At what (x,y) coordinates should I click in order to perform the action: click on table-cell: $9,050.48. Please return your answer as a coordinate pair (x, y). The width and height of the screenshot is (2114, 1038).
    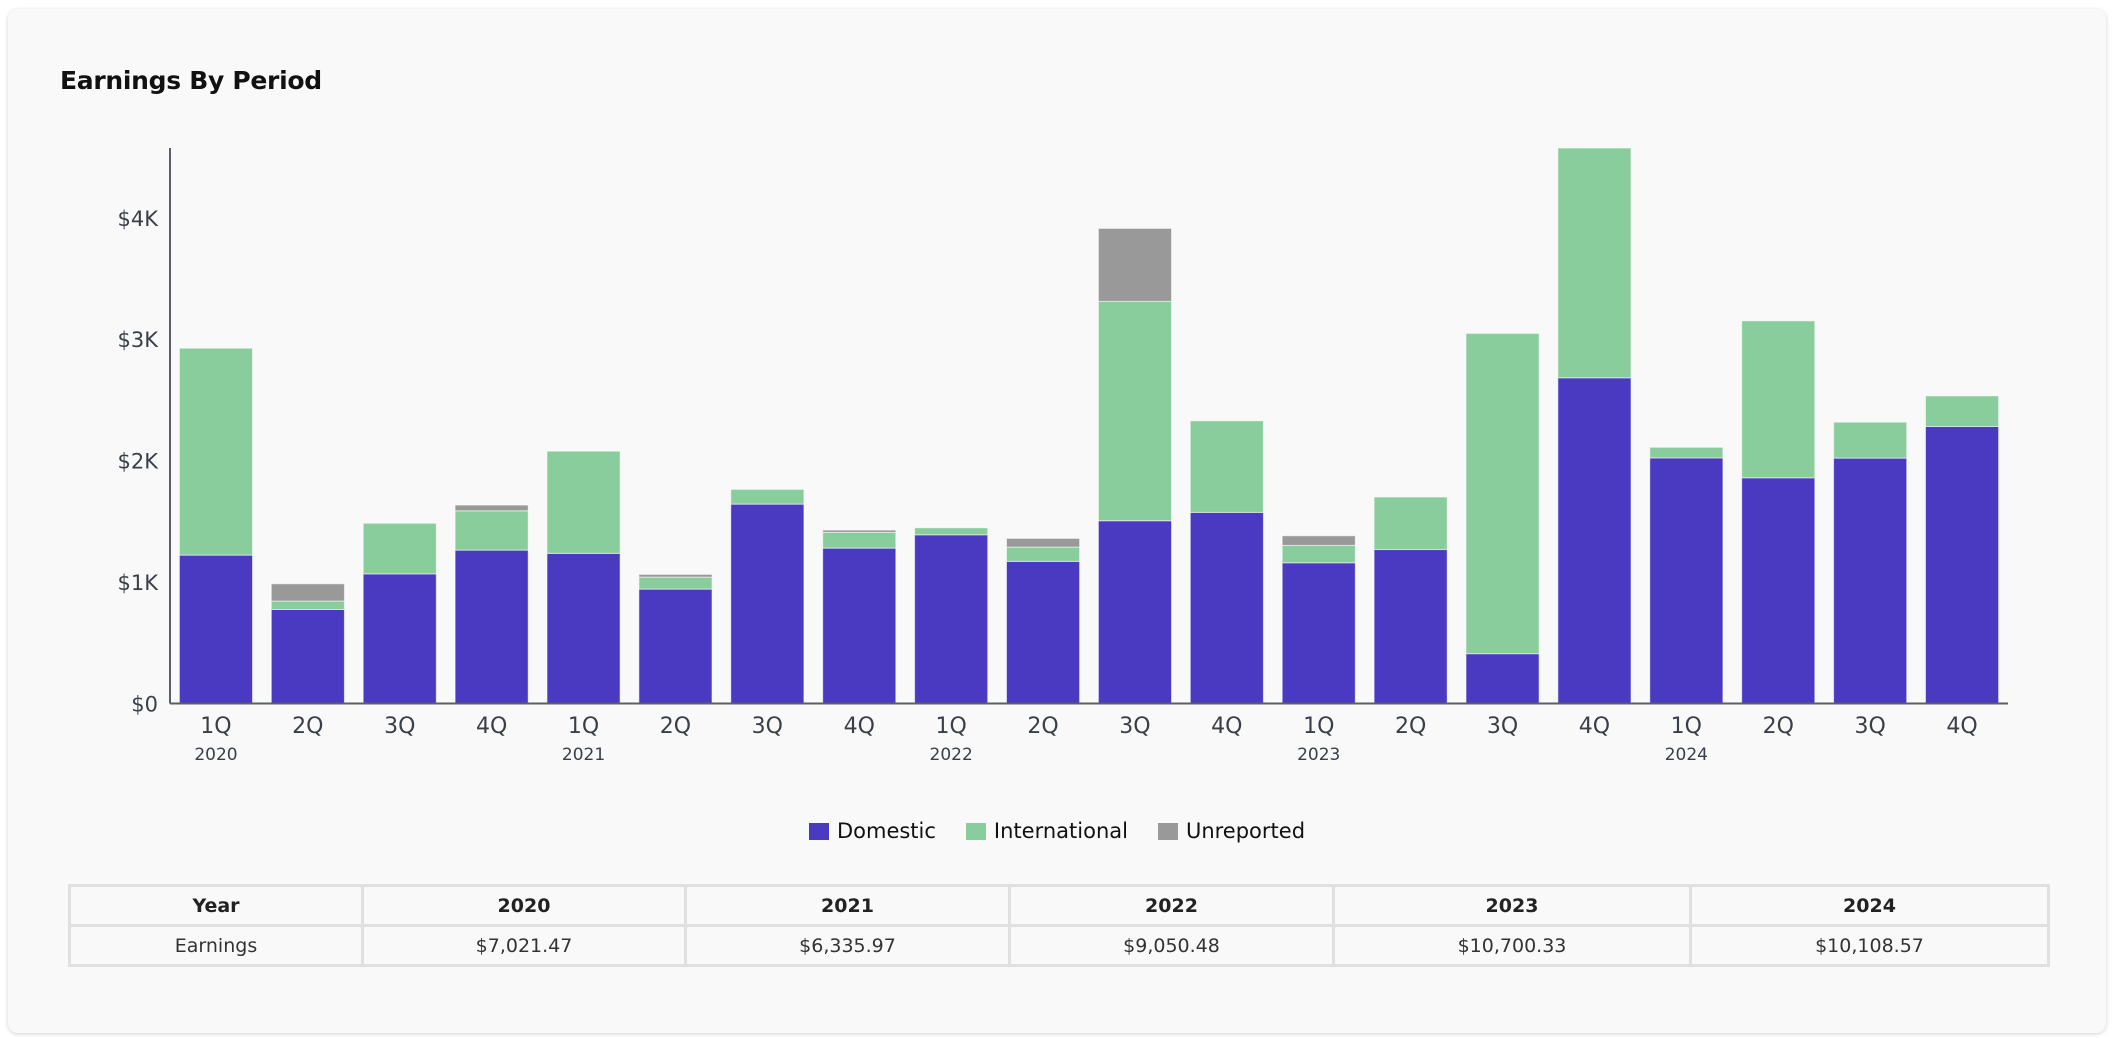
    Looking at the image, I should click on (1171, 945).